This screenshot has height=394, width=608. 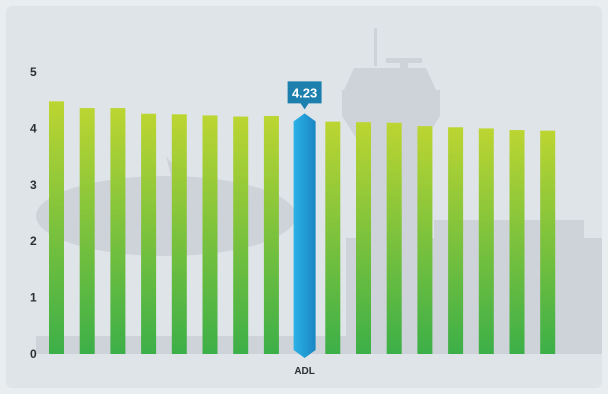 What do you see at coordinates (33, 298) in the screenshot?
I see `y-tick-label: 1` at bounding box center [33, 298].